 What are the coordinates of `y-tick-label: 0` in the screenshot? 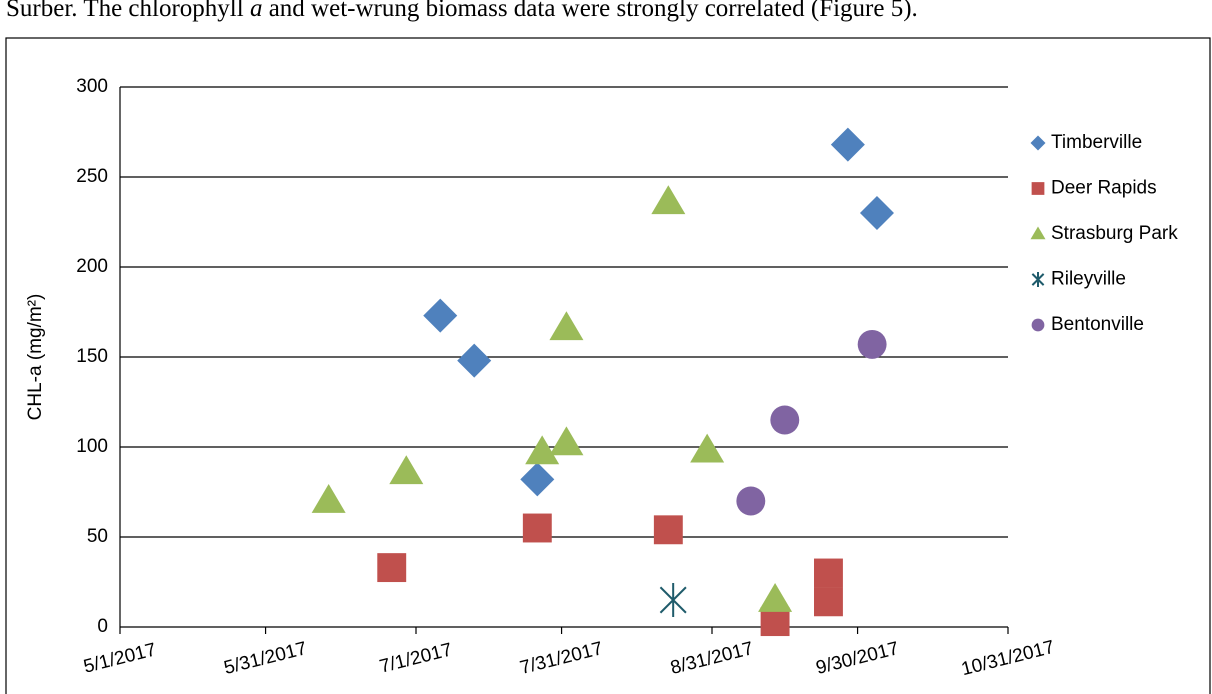 It's located at (102, 626).